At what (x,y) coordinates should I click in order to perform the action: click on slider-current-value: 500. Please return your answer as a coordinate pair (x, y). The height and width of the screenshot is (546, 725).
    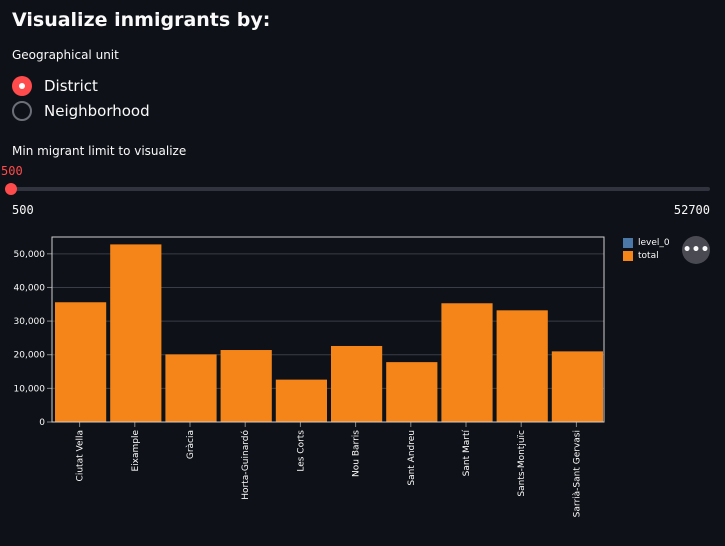
    Looking at the image, I should click on (12, 171).